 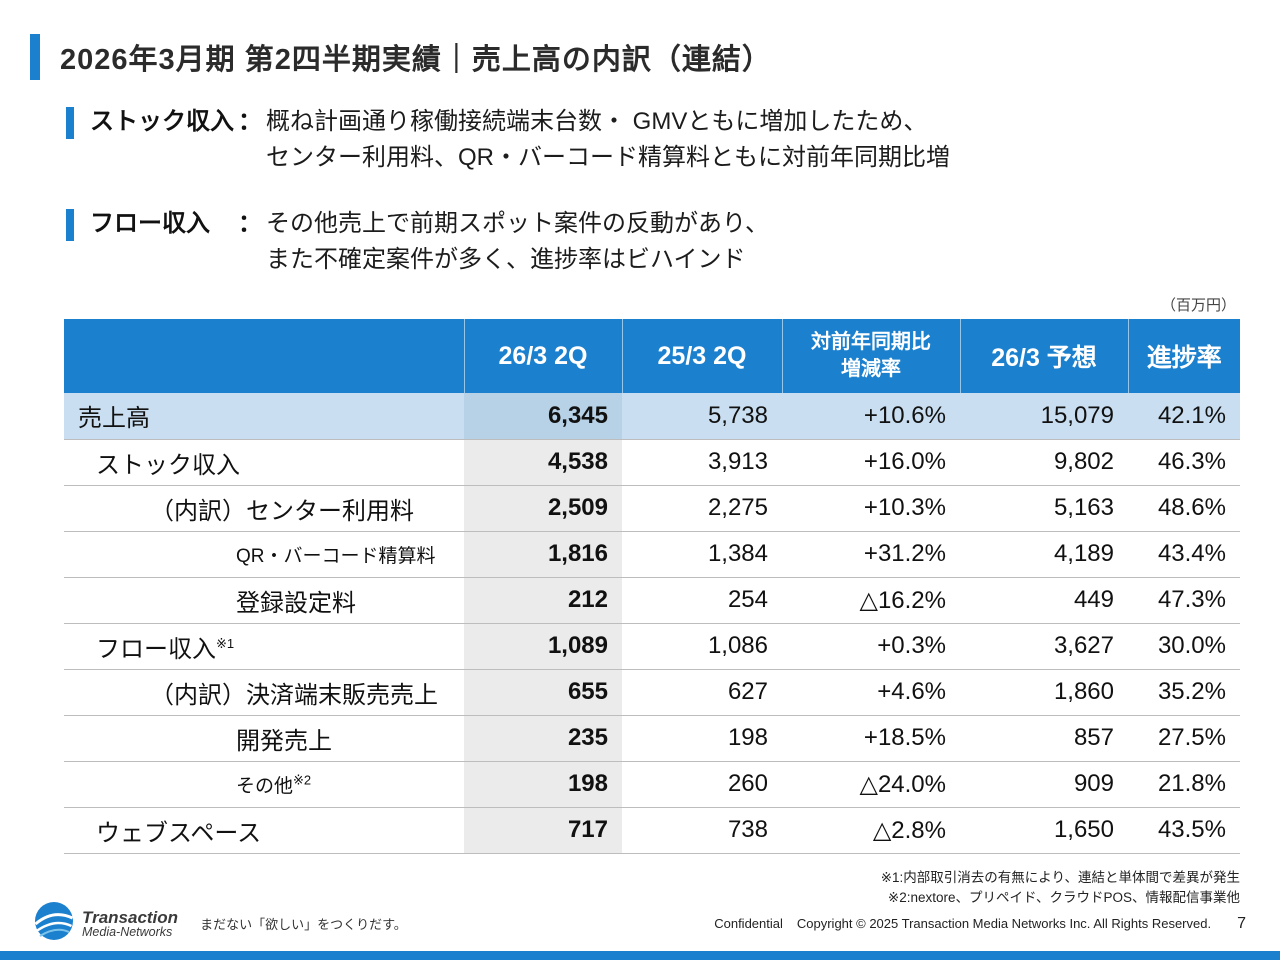 I want to click on header-label: 26/3 2Q, so click(x=543, y=355).